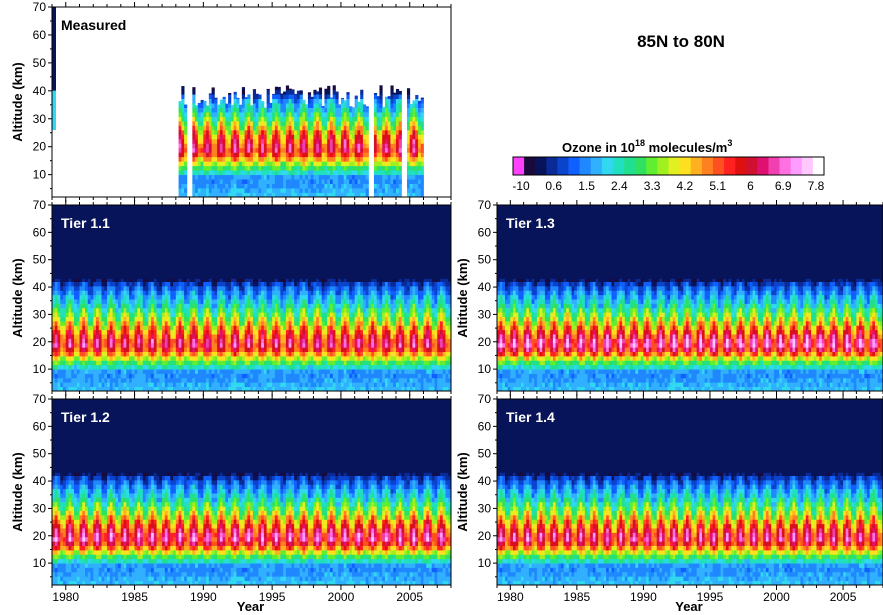  I want to click on figure-title: 85N to 80N, so click(681, 41).